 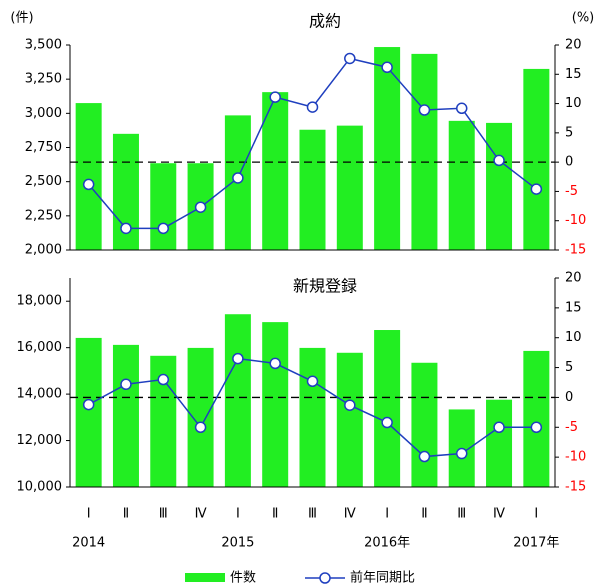 I want to click on y-tick-label: 3,500, so click(x=43, y=45).